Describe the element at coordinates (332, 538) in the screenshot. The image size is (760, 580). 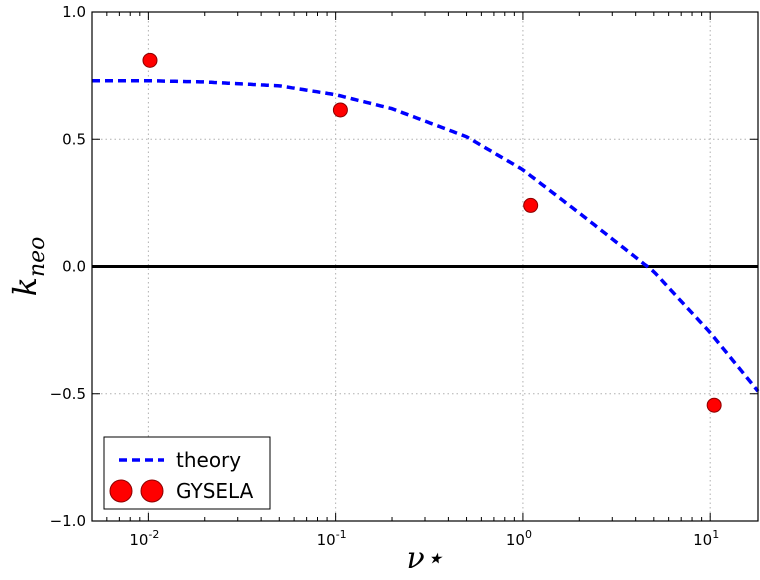
I see `x-tick-label: 10⁻¹` at that location.